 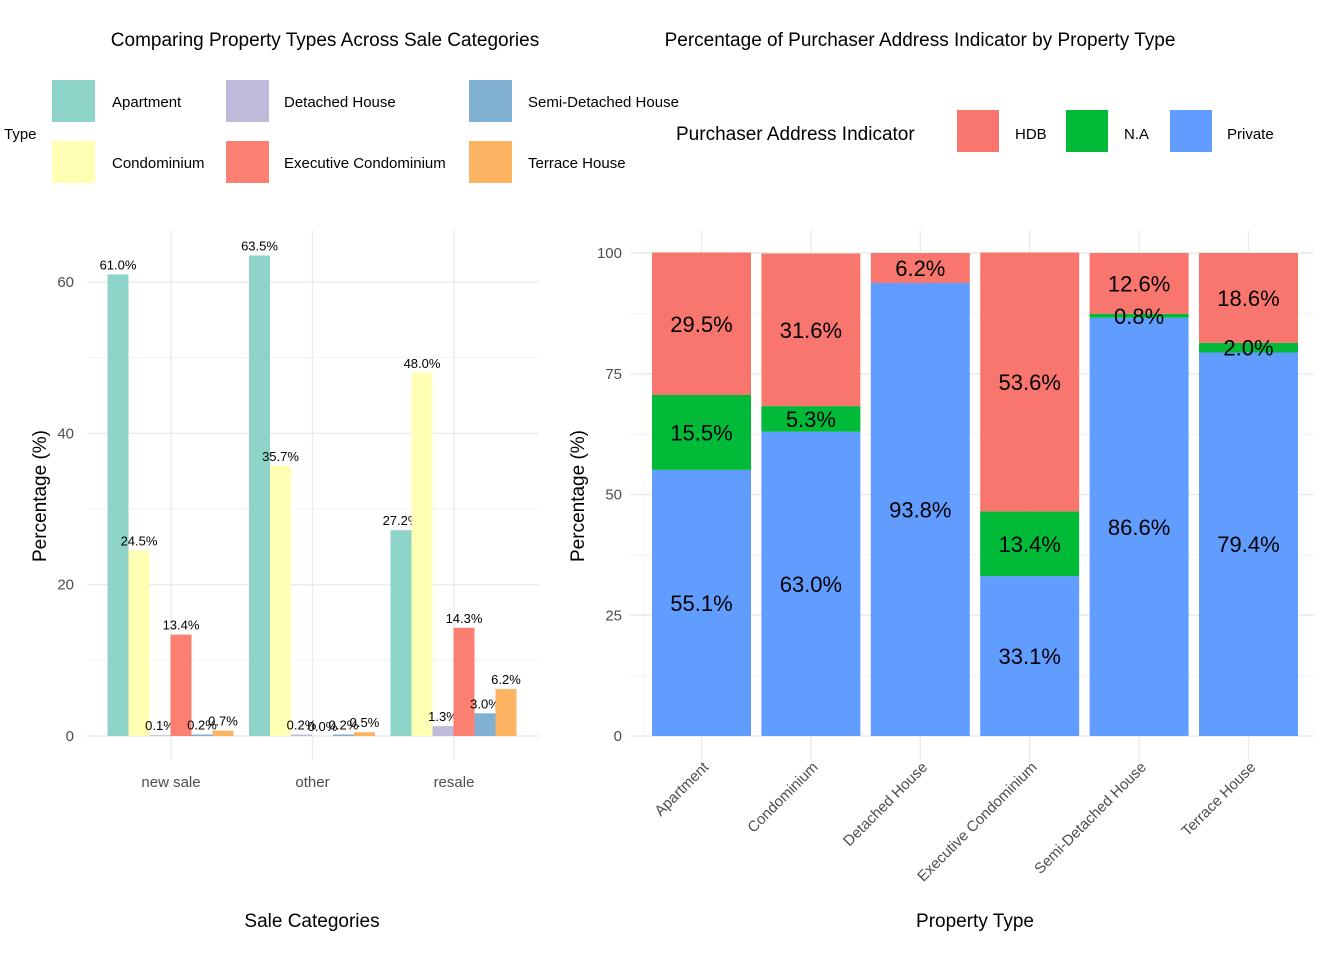 What do you see at coordinates (1115, 131) in the screenshot?
I see `right-legend: HDB N.A Private` at bounding box center [1115, 131].